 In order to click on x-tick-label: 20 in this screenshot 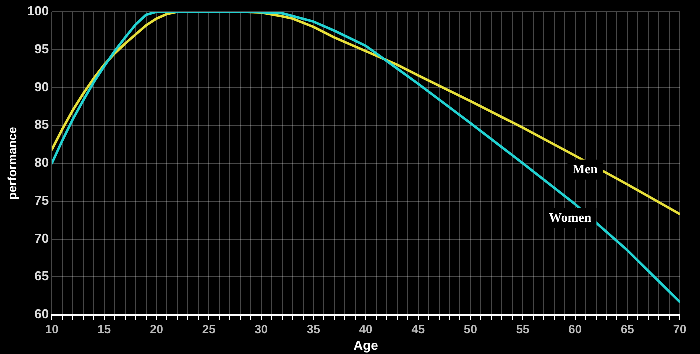, I will do `click(157, 329)`.